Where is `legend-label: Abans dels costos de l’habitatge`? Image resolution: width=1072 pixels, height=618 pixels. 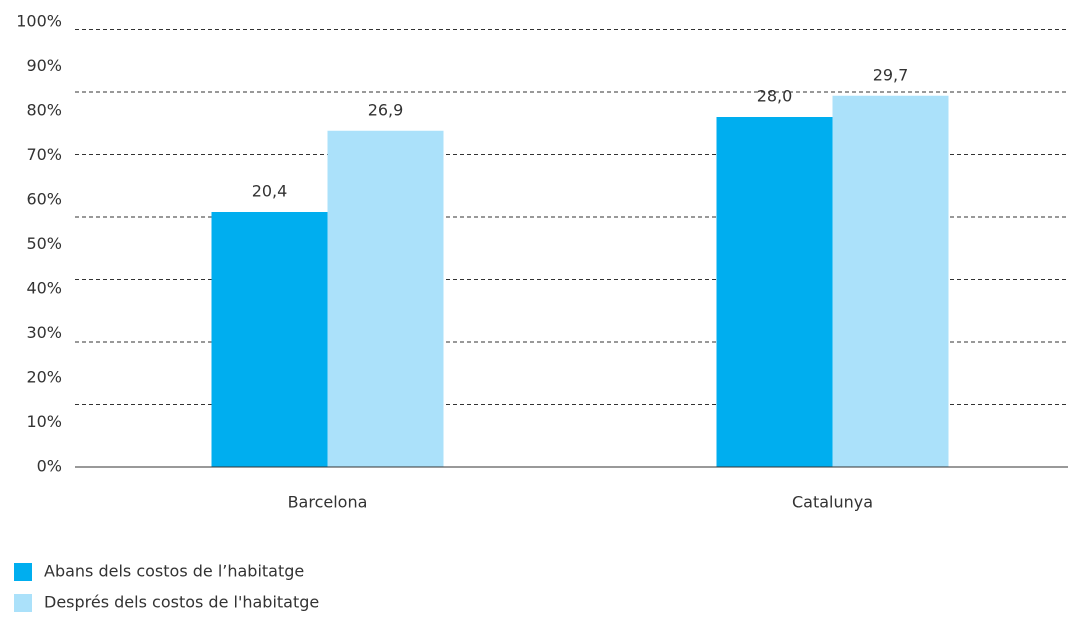 legend-label: Abans dels costos de l’habitatge is located at coordinates (174, 571).